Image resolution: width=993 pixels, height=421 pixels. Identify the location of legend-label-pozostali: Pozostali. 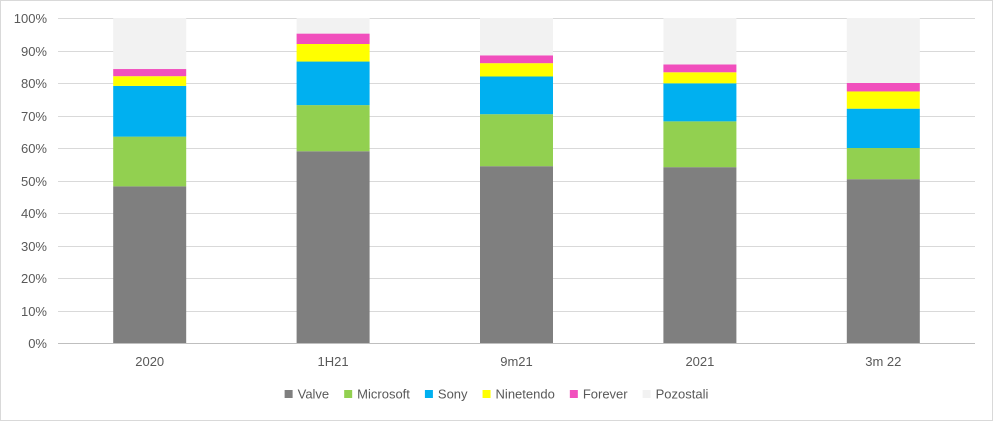
(682, 394).